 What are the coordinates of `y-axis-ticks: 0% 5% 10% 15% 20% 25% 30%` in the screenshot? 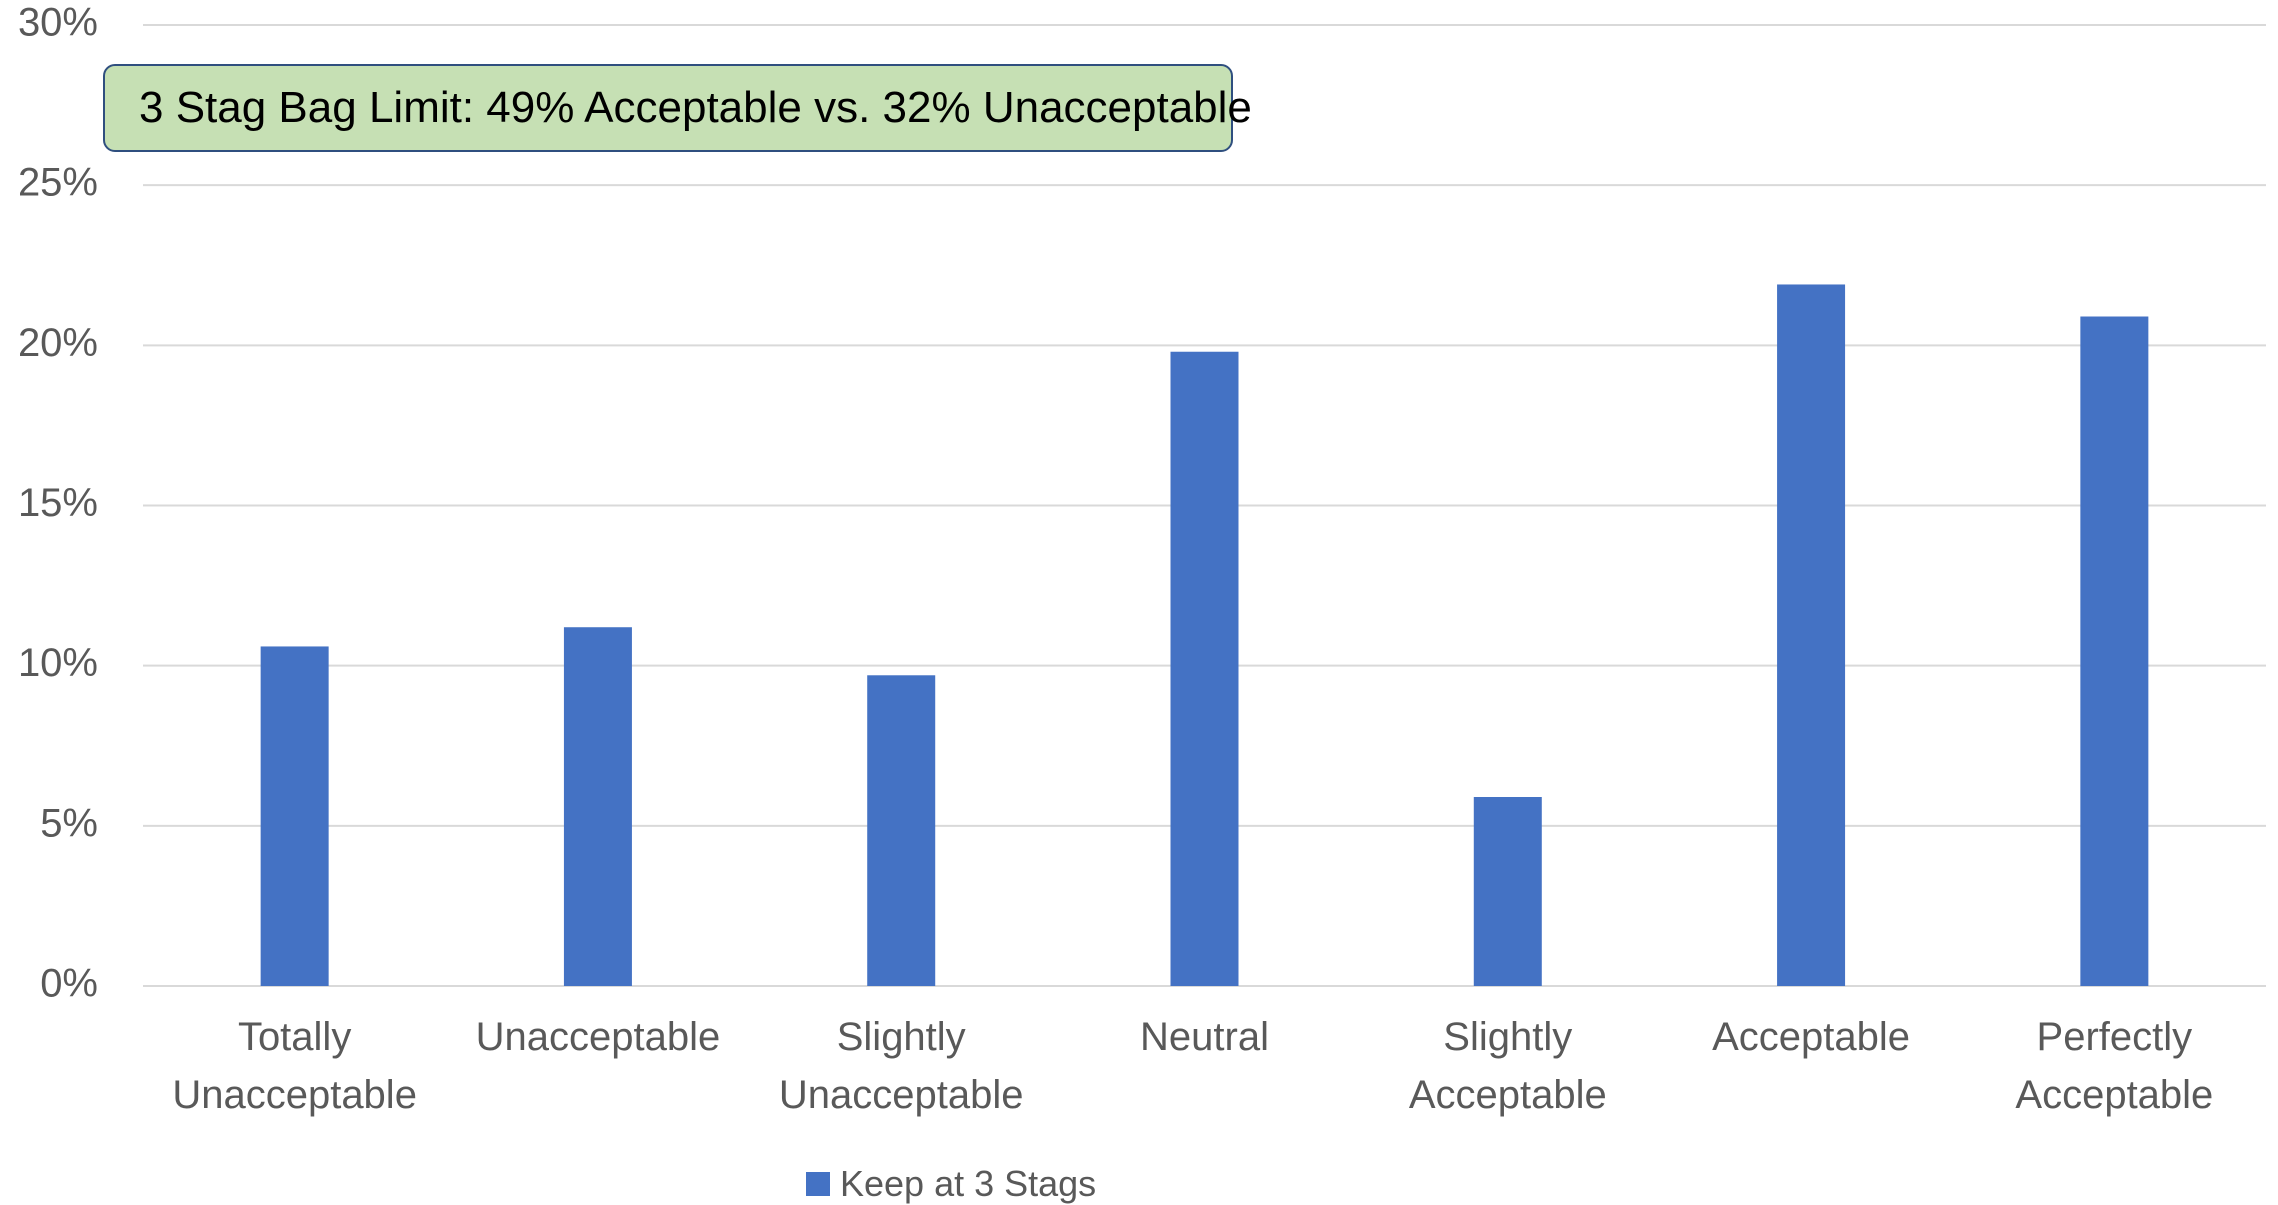 It's located at (58, 503).